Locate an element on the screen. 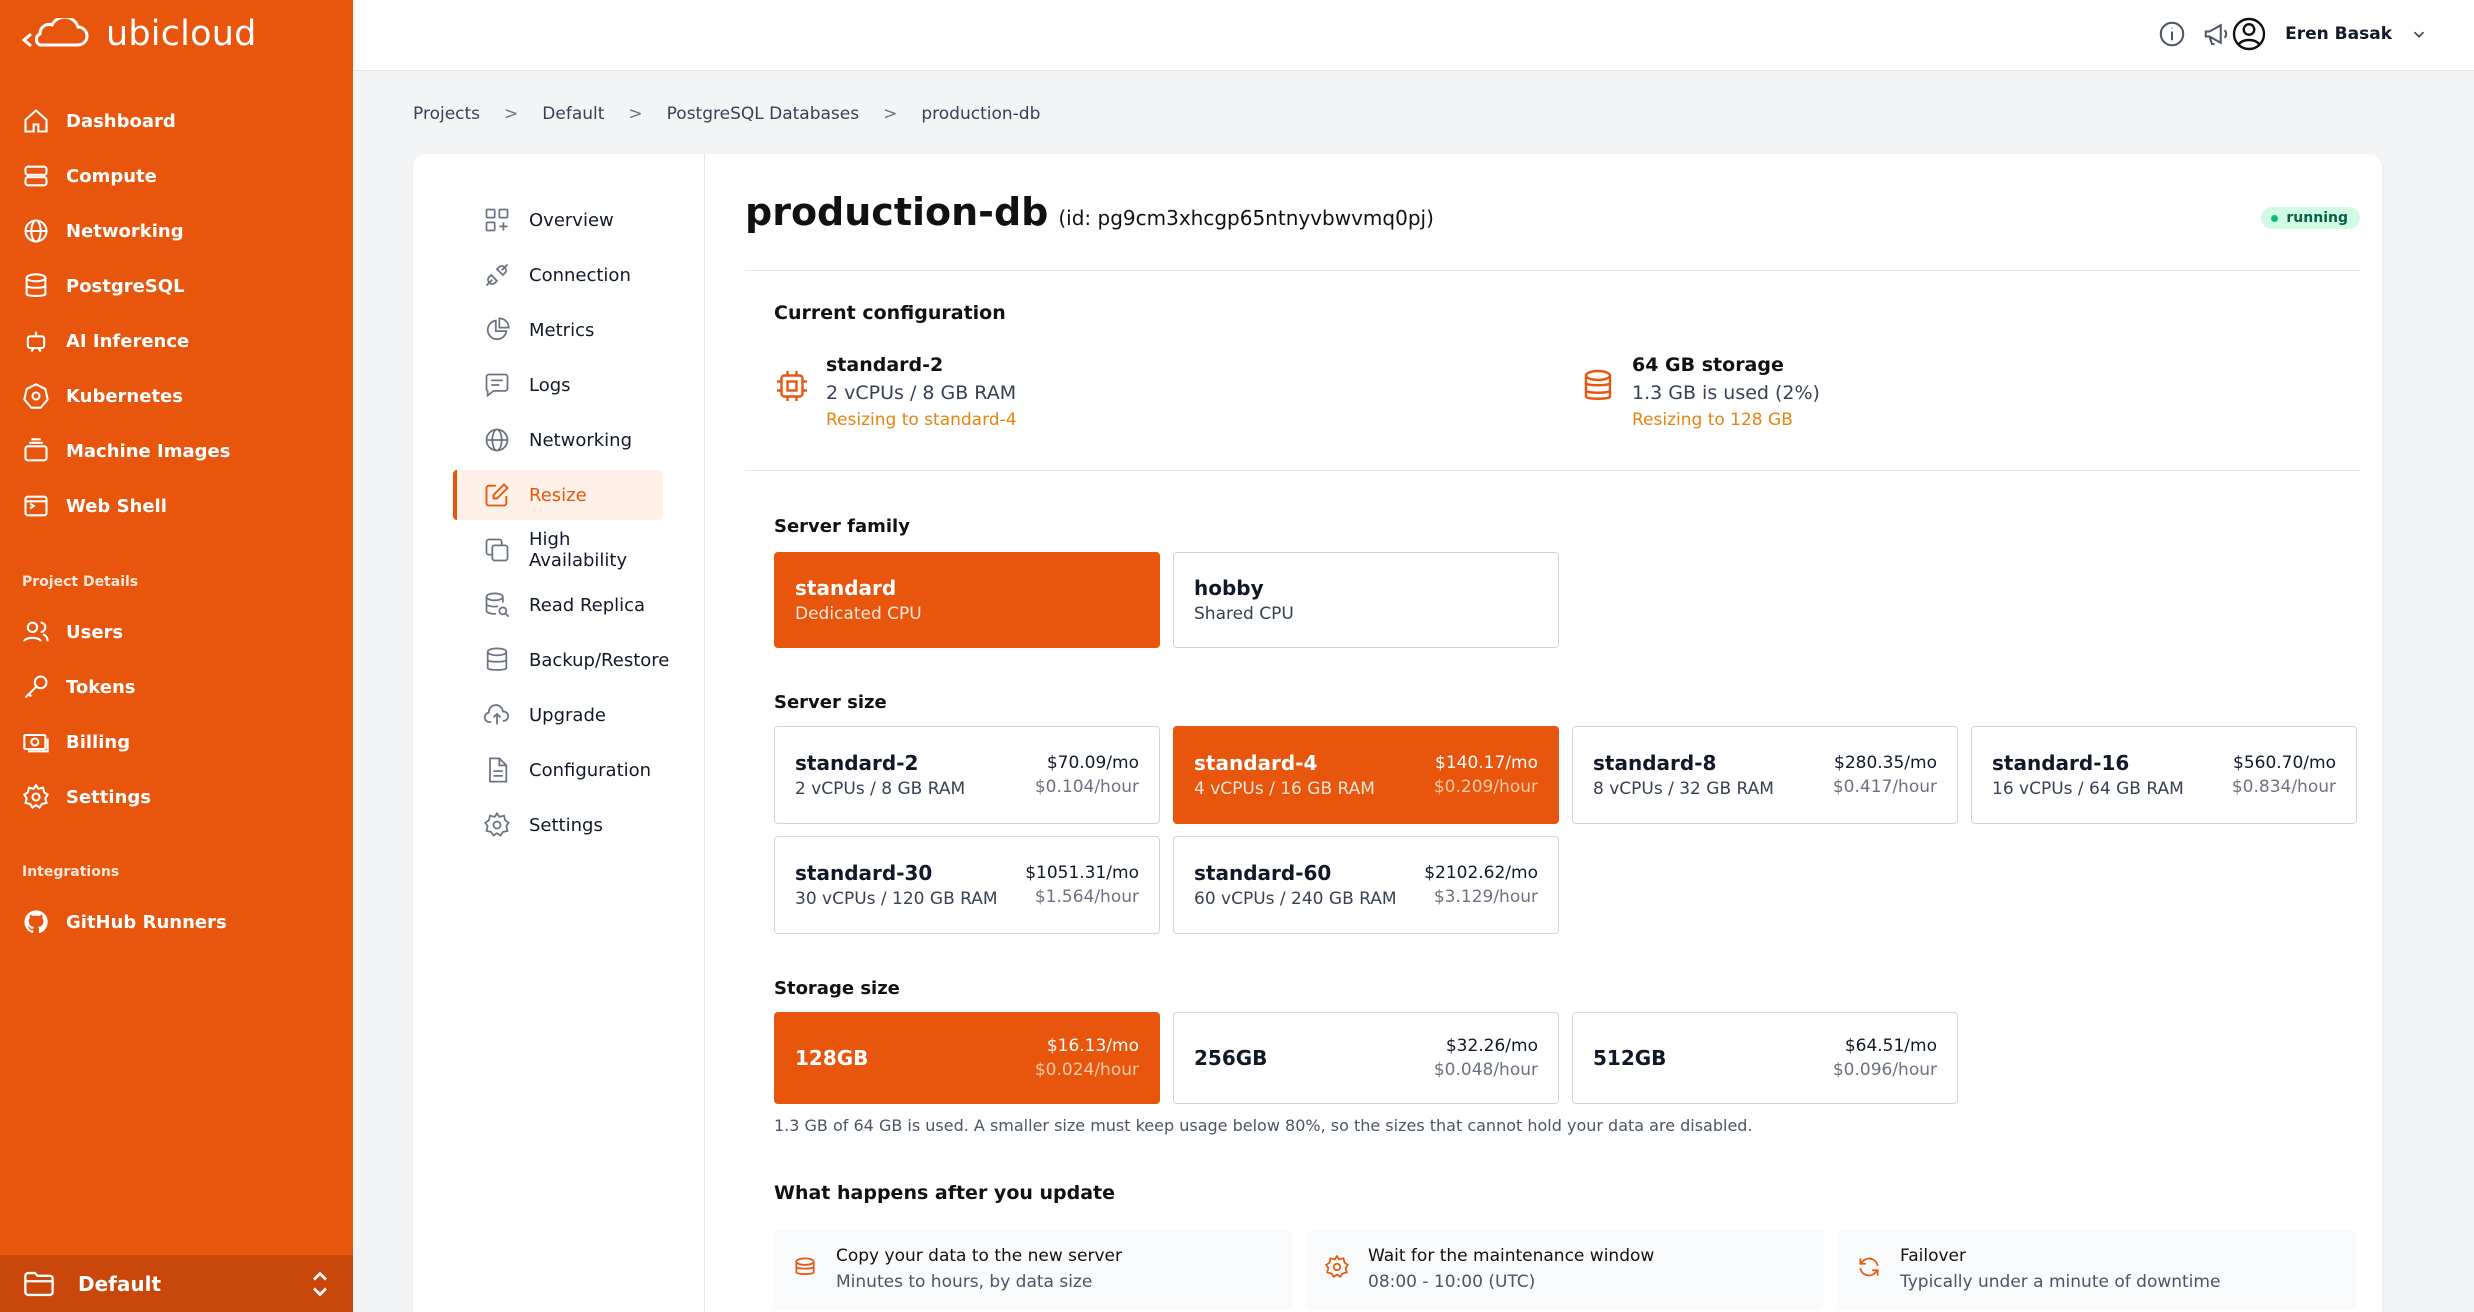  sidebar-item-billing: Billing is located at coordinates (76, 742).